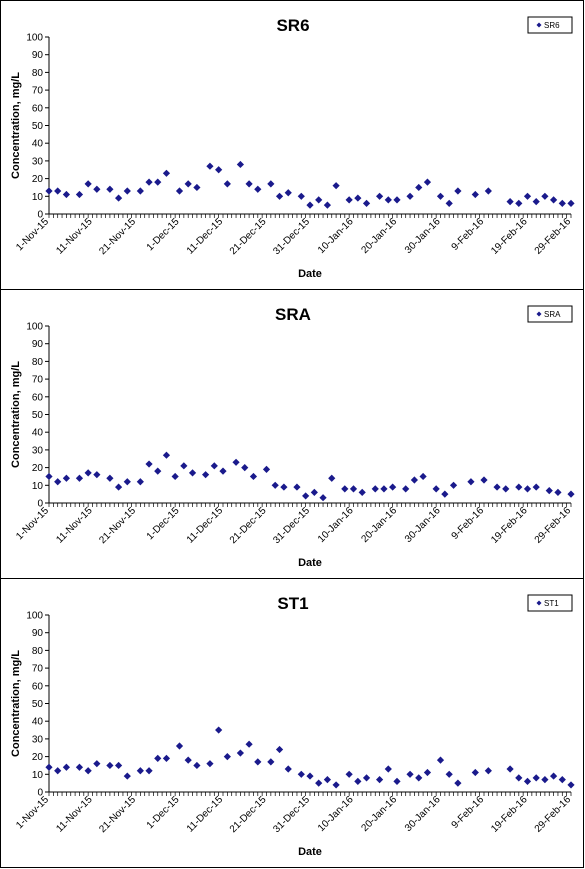  I want to click on x-tick-label: 29-Feb-16, so click(553, 814).